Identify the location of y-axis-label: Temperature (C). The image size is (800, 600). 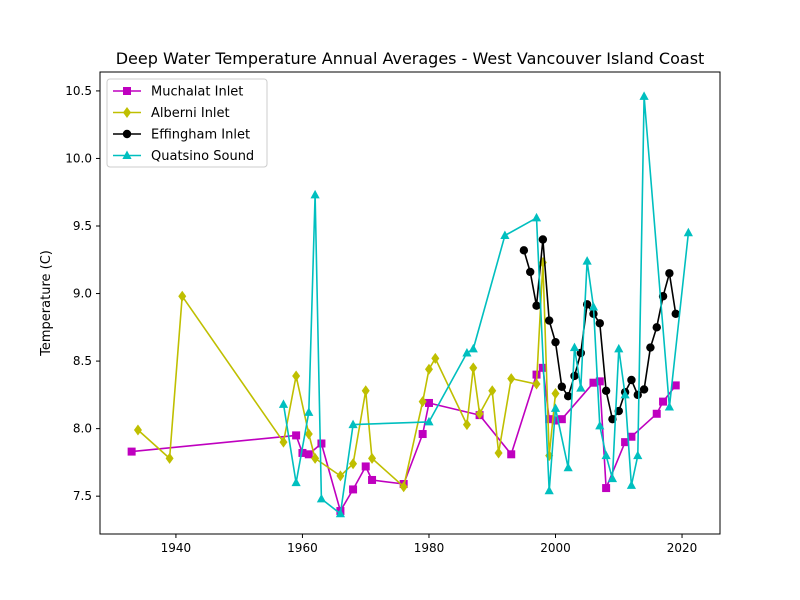
(46, 303).